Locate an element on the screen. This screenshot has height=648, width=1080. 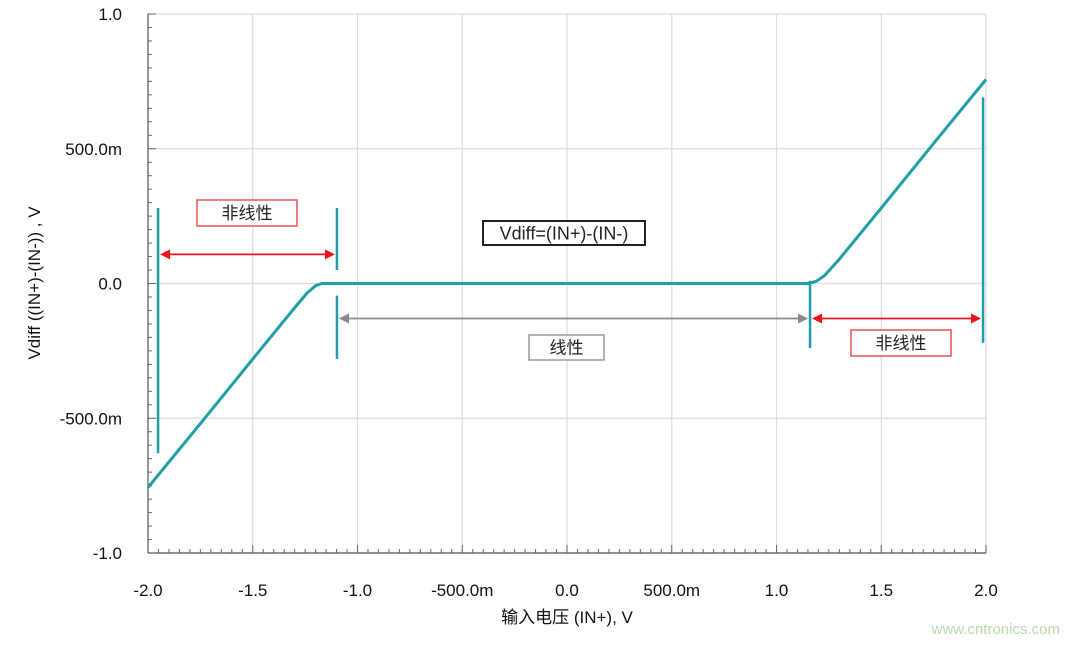
linear-label-box is located at coordinates (566, 347).